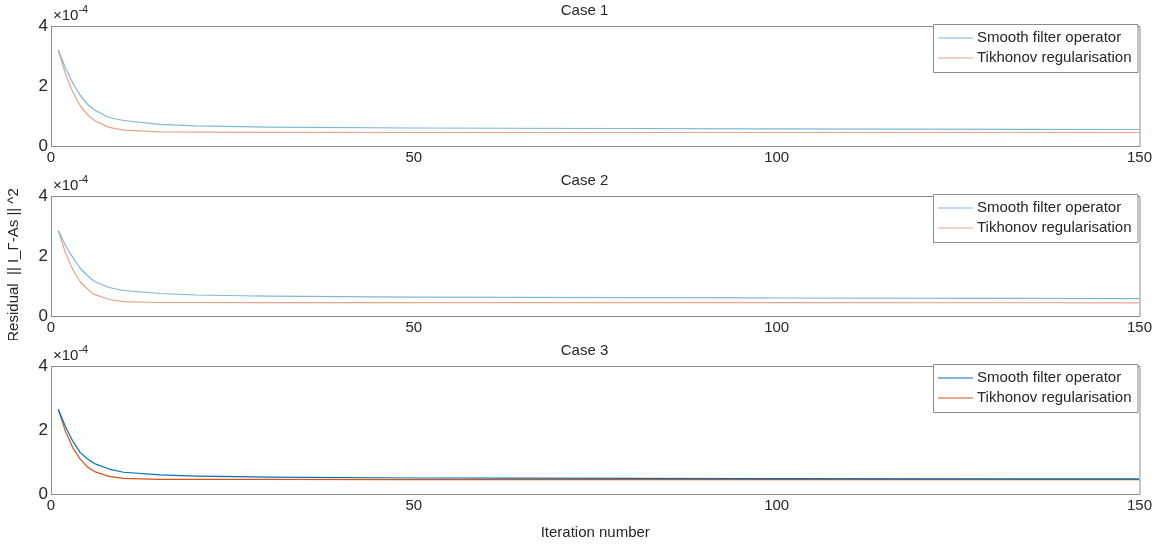 This screenshot has height=546, width=1155. I want to click on x-axis-title: Iteration number, so click(595, 532).